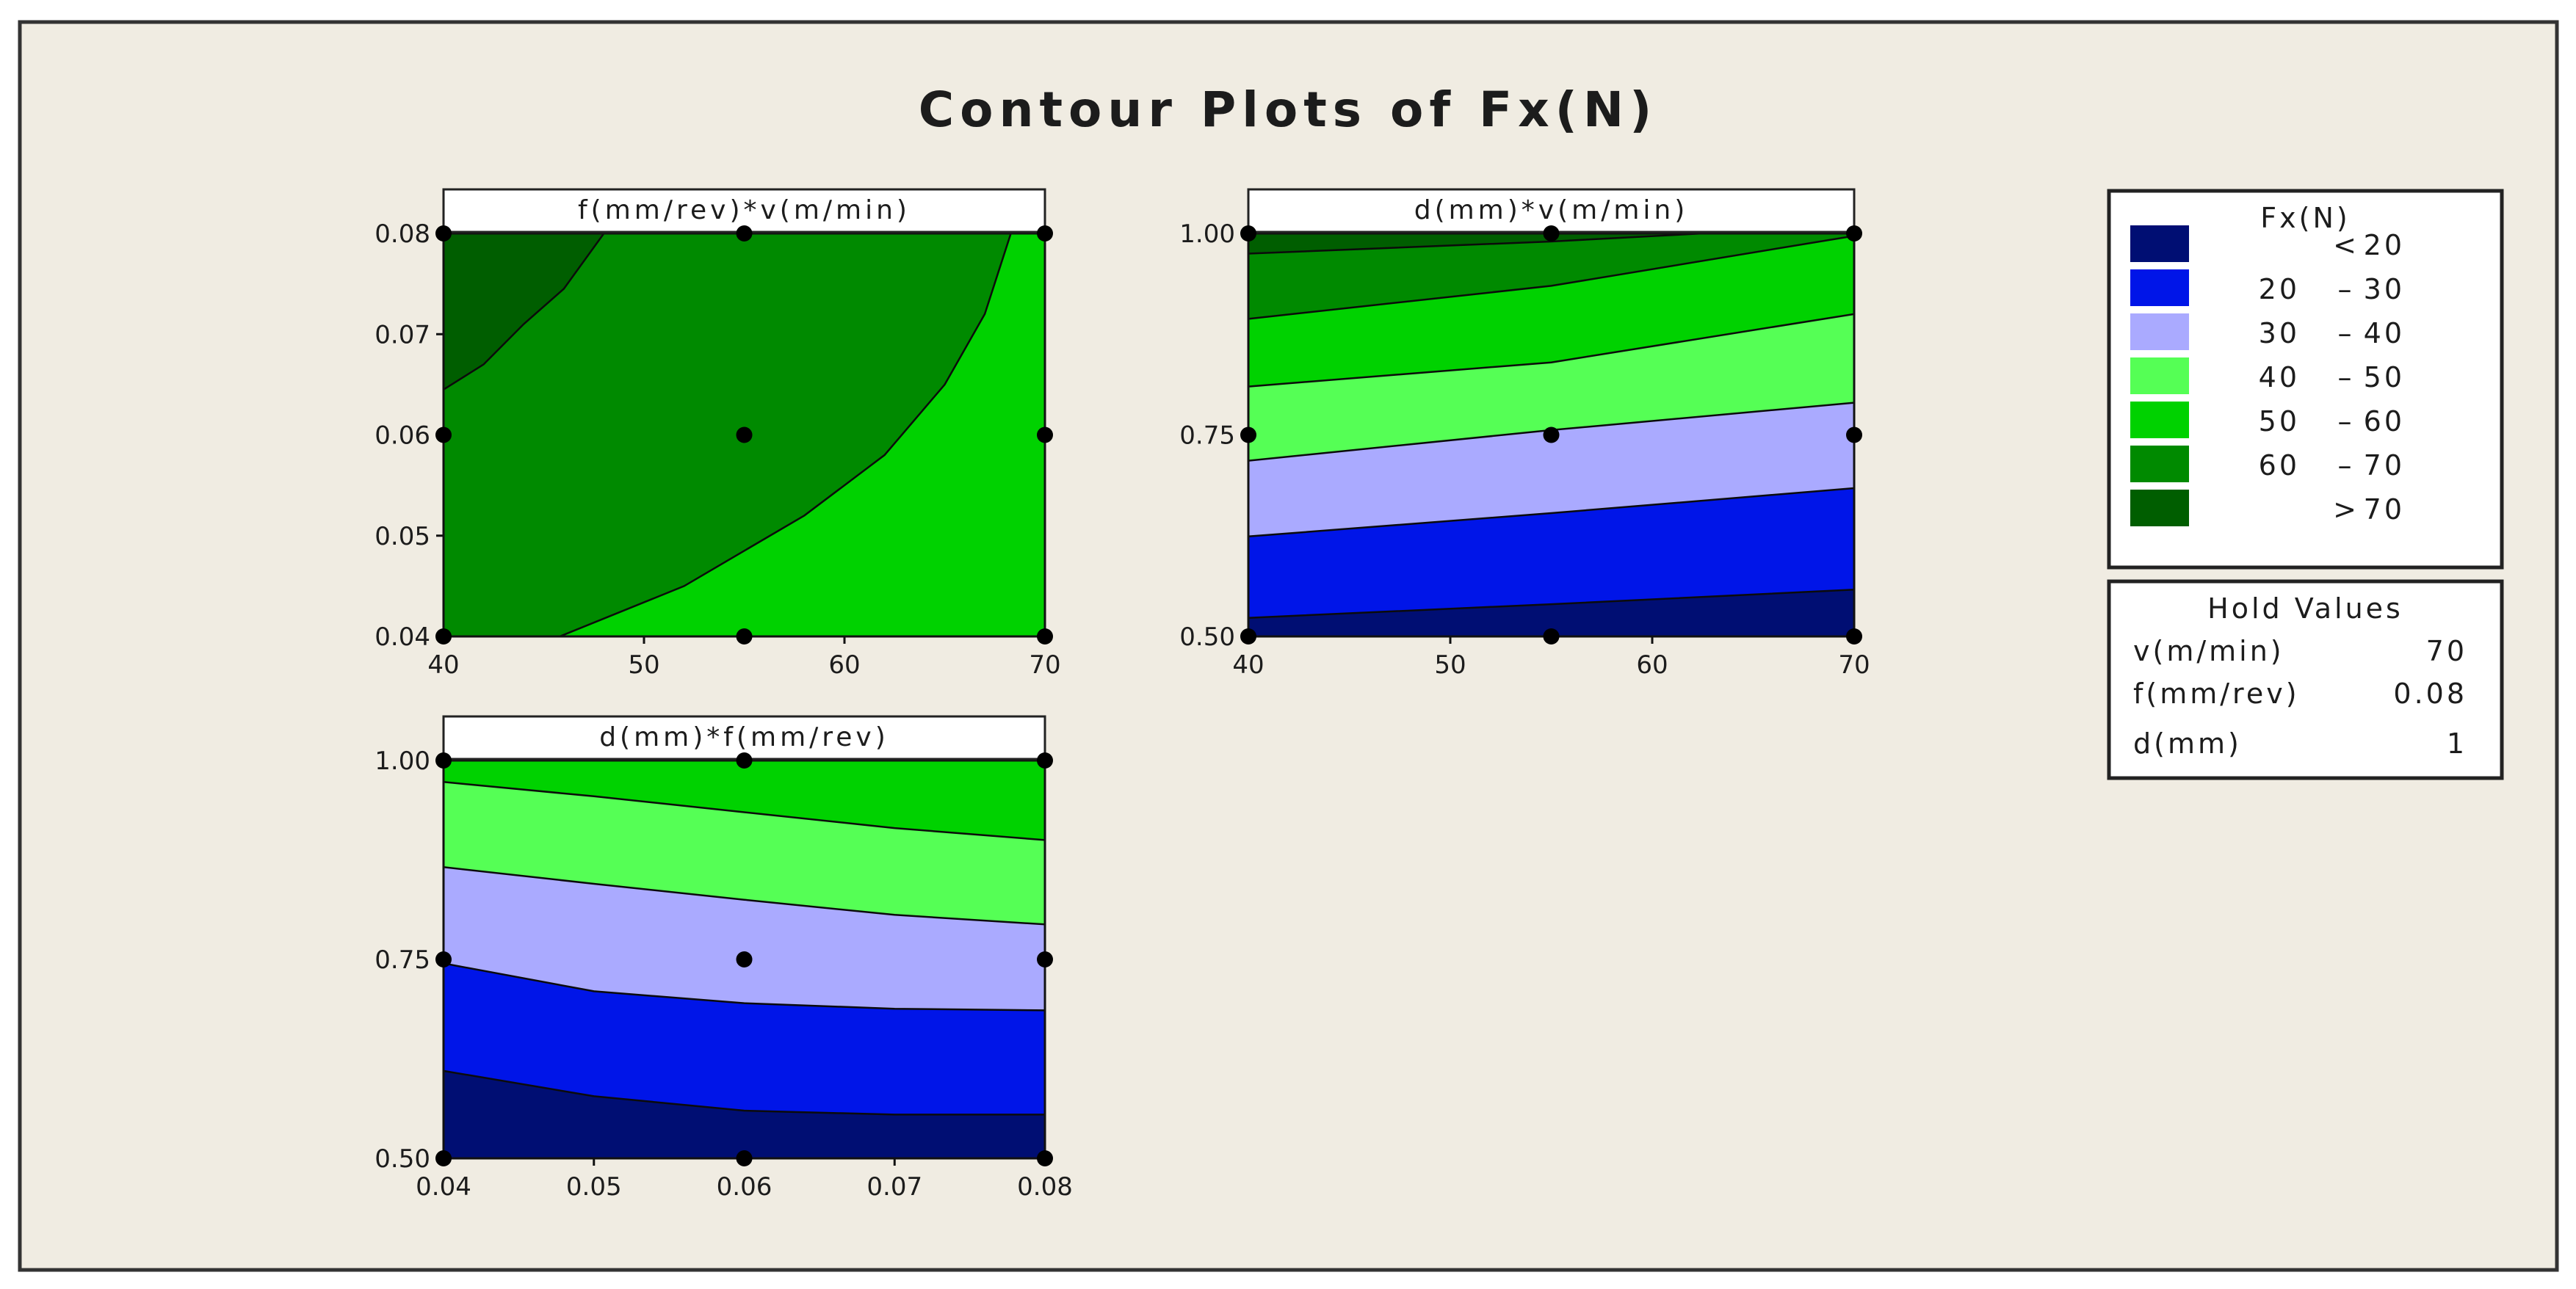 The image size is (2576, 1289). I want to click on hold-name: v(m/min), so click(2208, 651).